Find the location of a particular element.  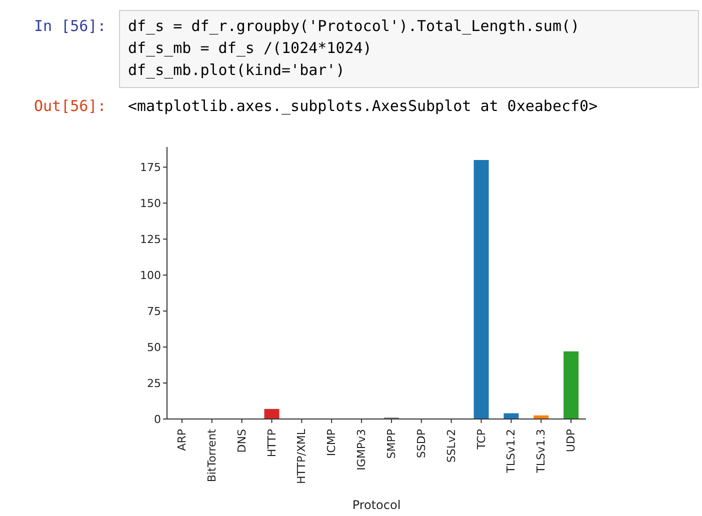

x-tick-label: SMPP is located at coordinates (391, 443).